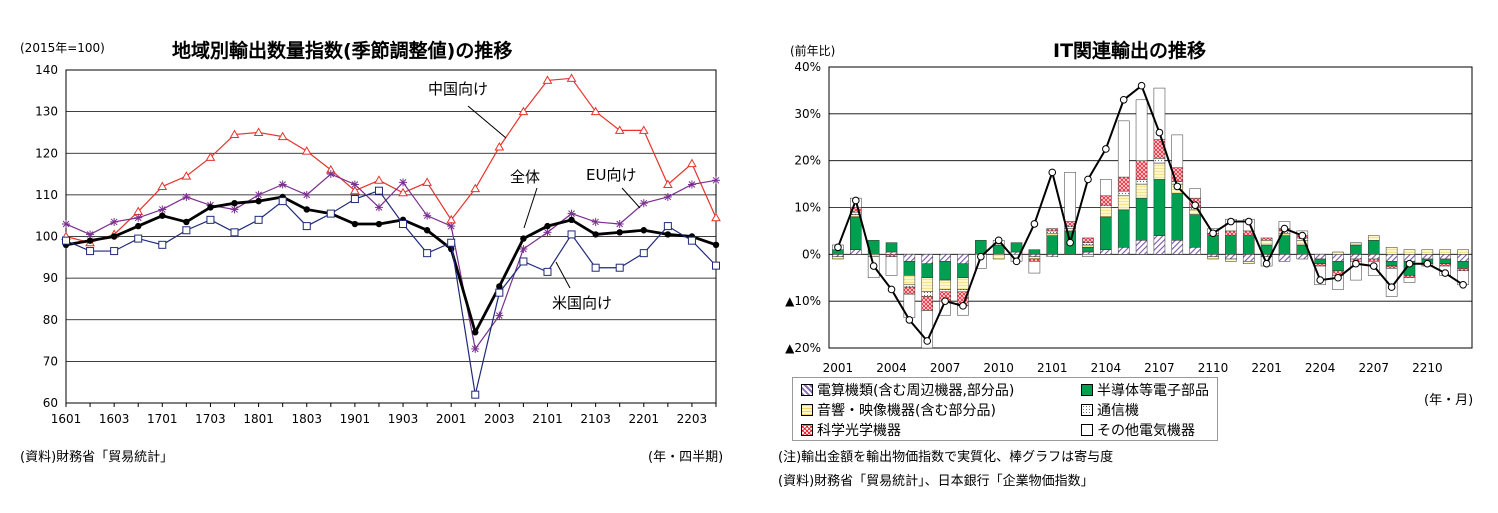  I want to click on x-tick-label: 2007, so click(945, 368).